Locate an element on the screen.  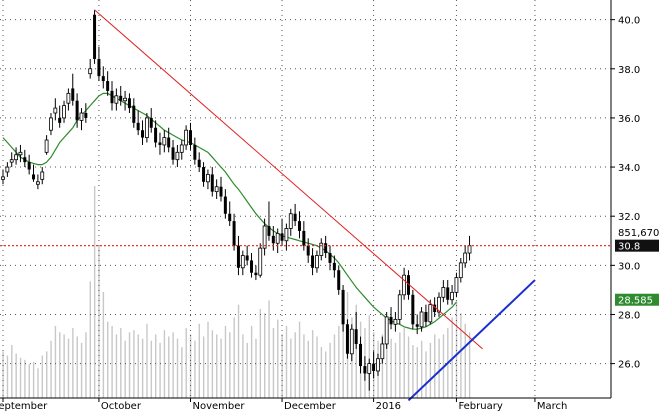
x-month-label: November is located at coordinates (218, 406).